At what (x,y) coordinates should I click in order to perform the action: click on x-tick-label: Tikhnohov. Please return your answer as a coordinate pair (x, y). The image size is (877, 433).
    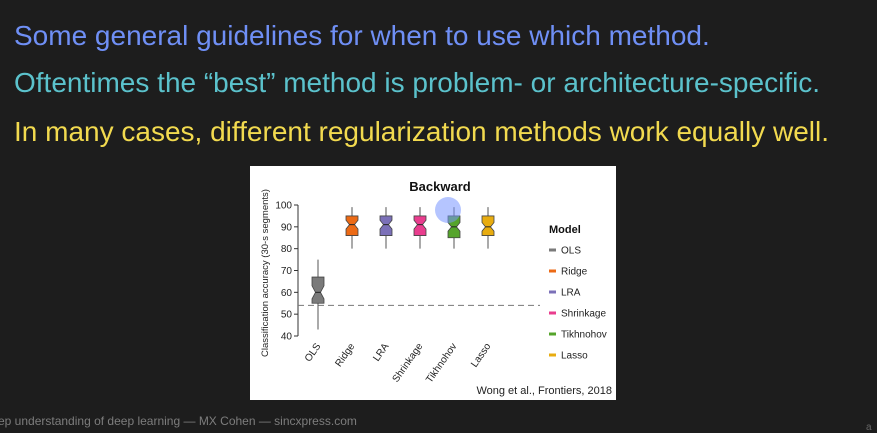
    Looking at the image, I should click on (441, 363).